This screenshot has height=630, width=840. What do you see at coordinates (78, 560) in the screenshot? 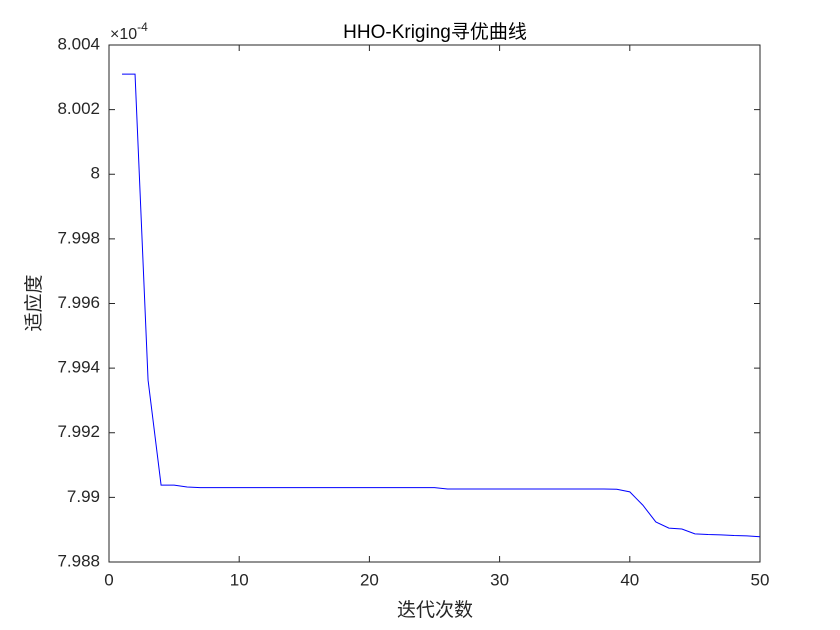
I see `y-tick-label: 7.988` at bounding box center [78, 560].